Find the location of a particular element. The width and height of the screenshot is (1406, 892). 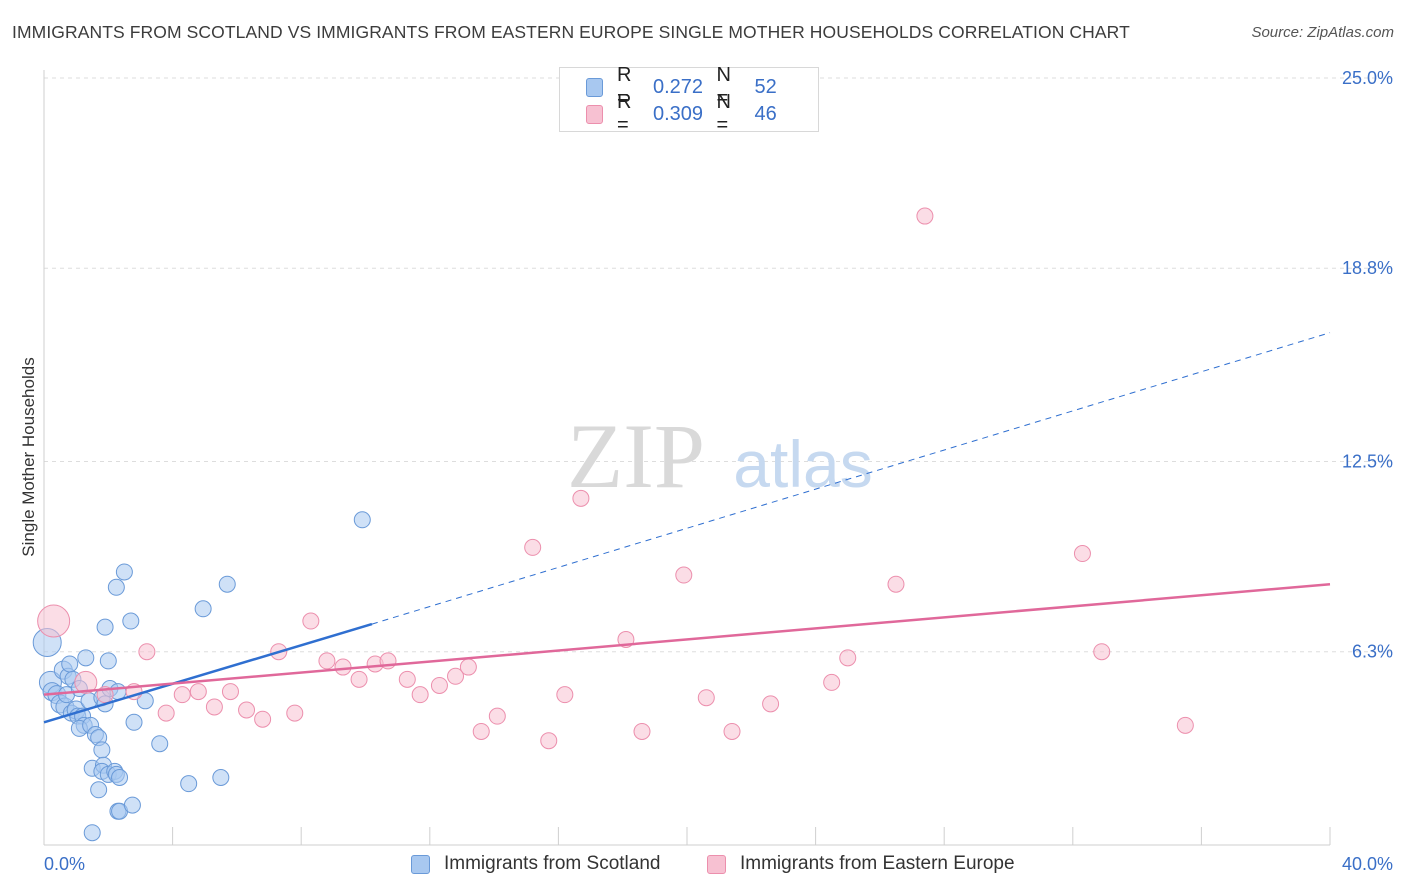

legend-item-scotland: Immigrants from Scotland is located at coordinates (535, 864).